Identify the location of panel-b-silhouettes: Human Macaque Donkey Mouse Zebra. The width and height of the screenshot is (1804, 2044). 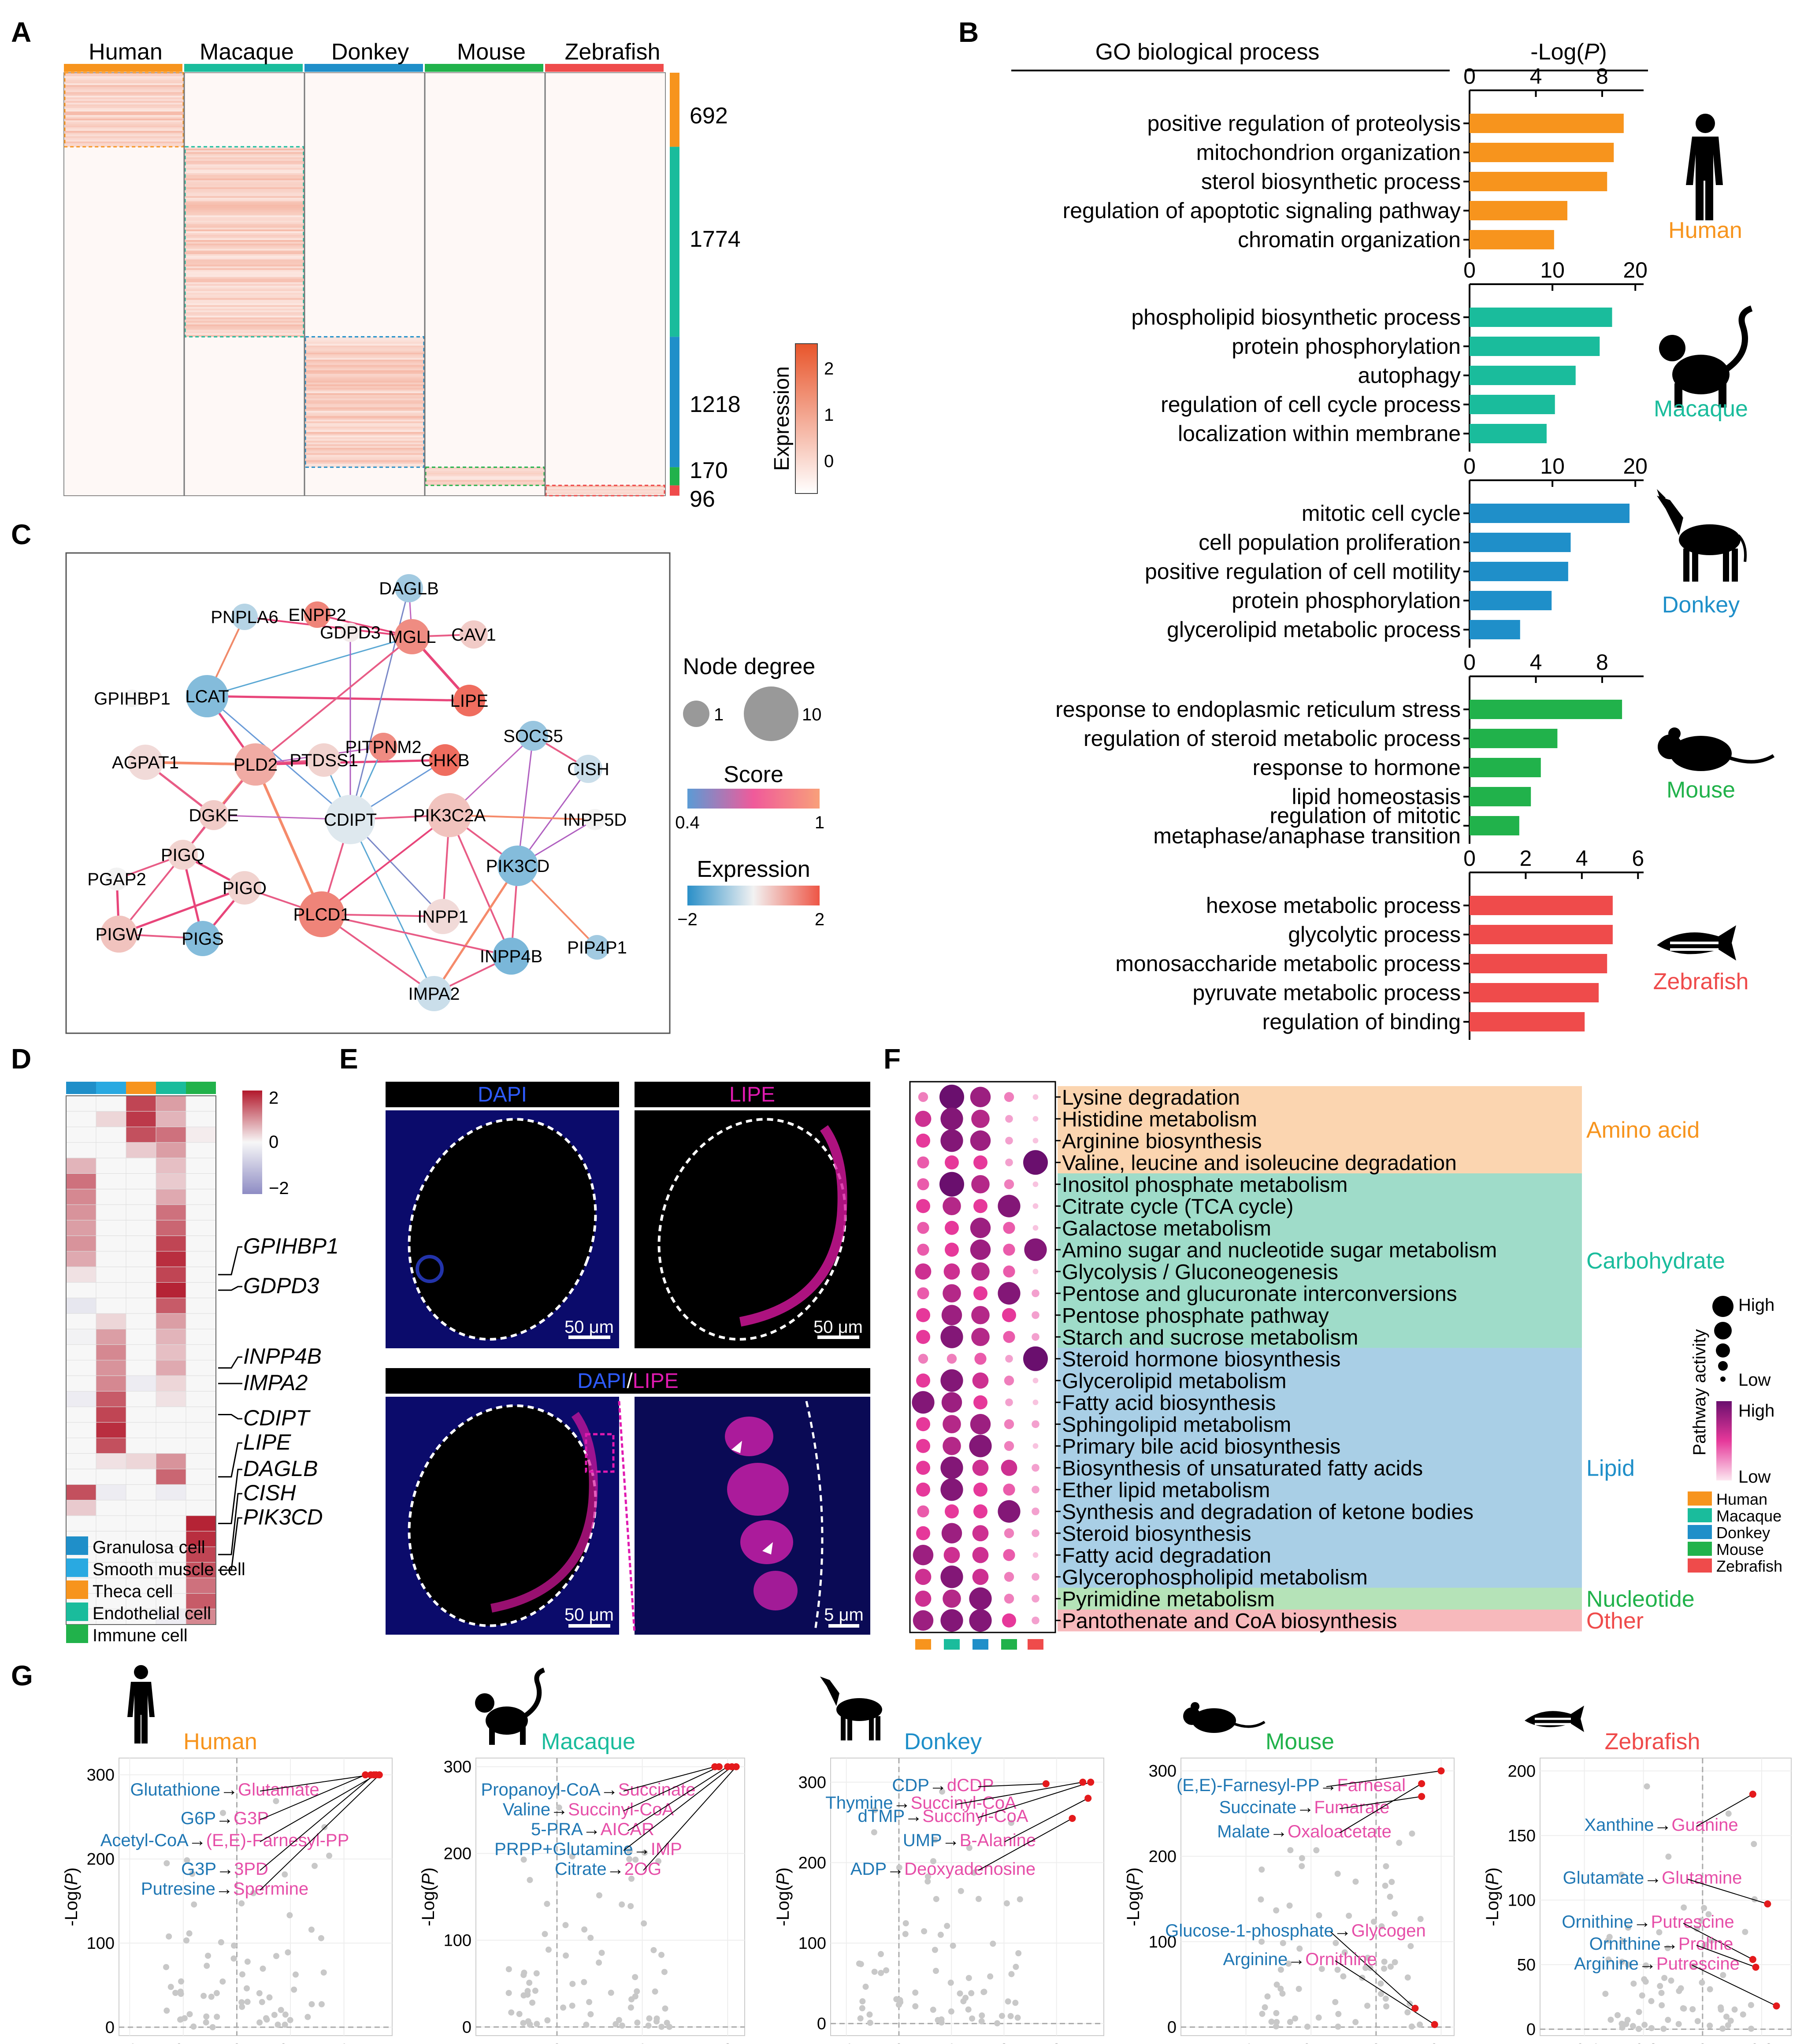
(1714, 554).